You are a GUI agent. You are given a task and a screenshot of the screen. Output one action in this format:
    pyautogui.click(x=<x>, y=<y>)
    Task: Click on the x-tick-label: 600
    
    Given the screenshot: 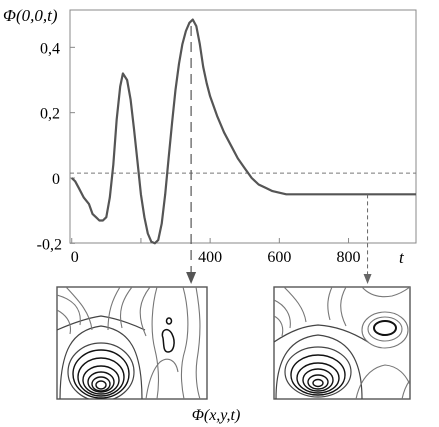 What is the action you would take?
    pyautogui.click(x=279, y=257)
    